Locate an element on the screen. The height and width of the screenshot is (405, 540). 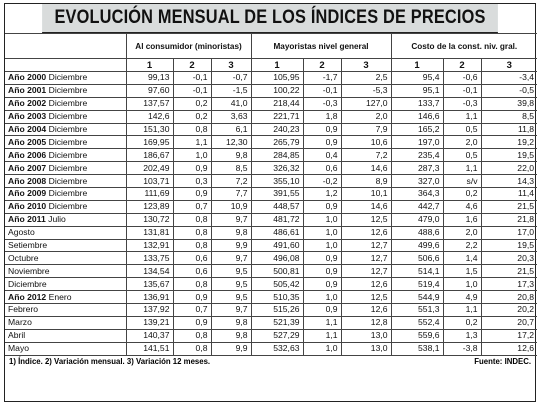
value-cell: 0,2 is located at coordinates (192, 116).